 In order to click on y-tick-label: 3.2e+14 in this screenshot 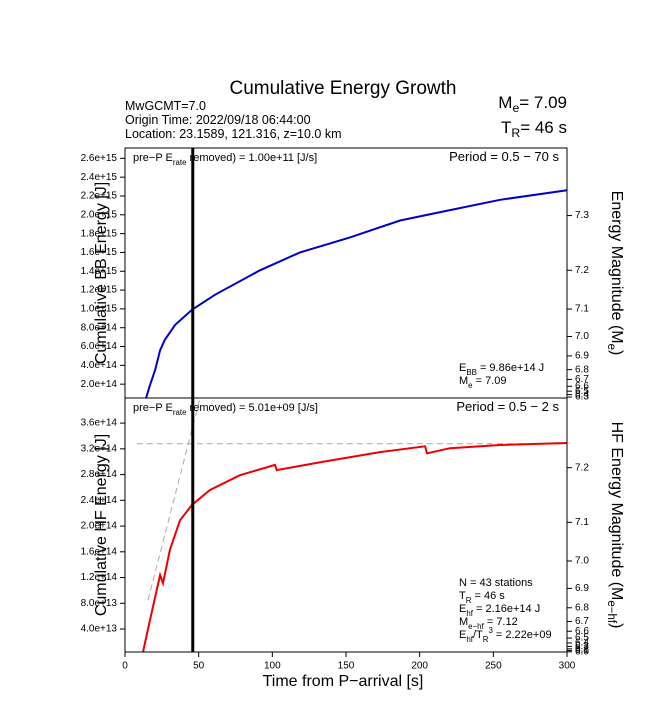, I will do `click(99, 448)`.